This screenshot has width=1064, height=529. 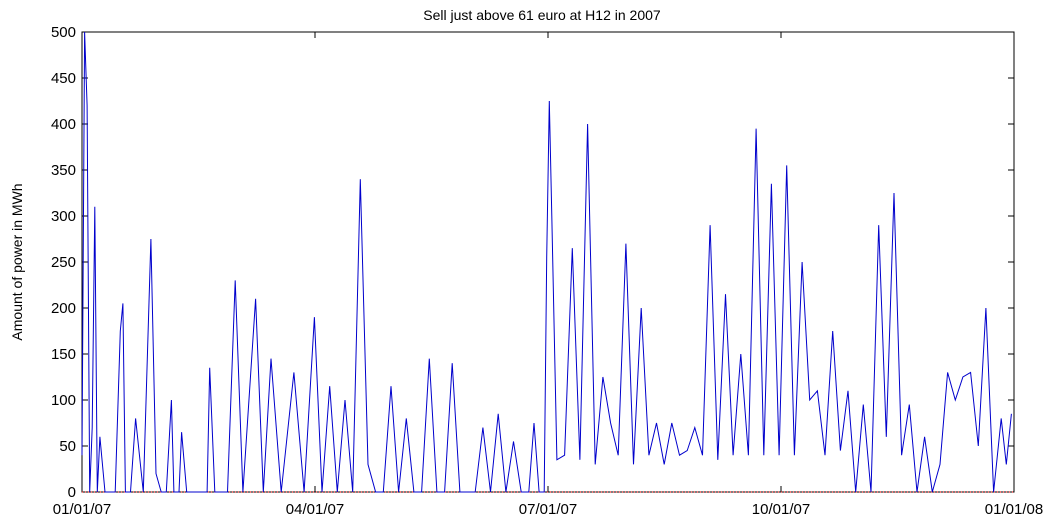 I want to click on y-tick-label: 0, so click(x=72, y=492).